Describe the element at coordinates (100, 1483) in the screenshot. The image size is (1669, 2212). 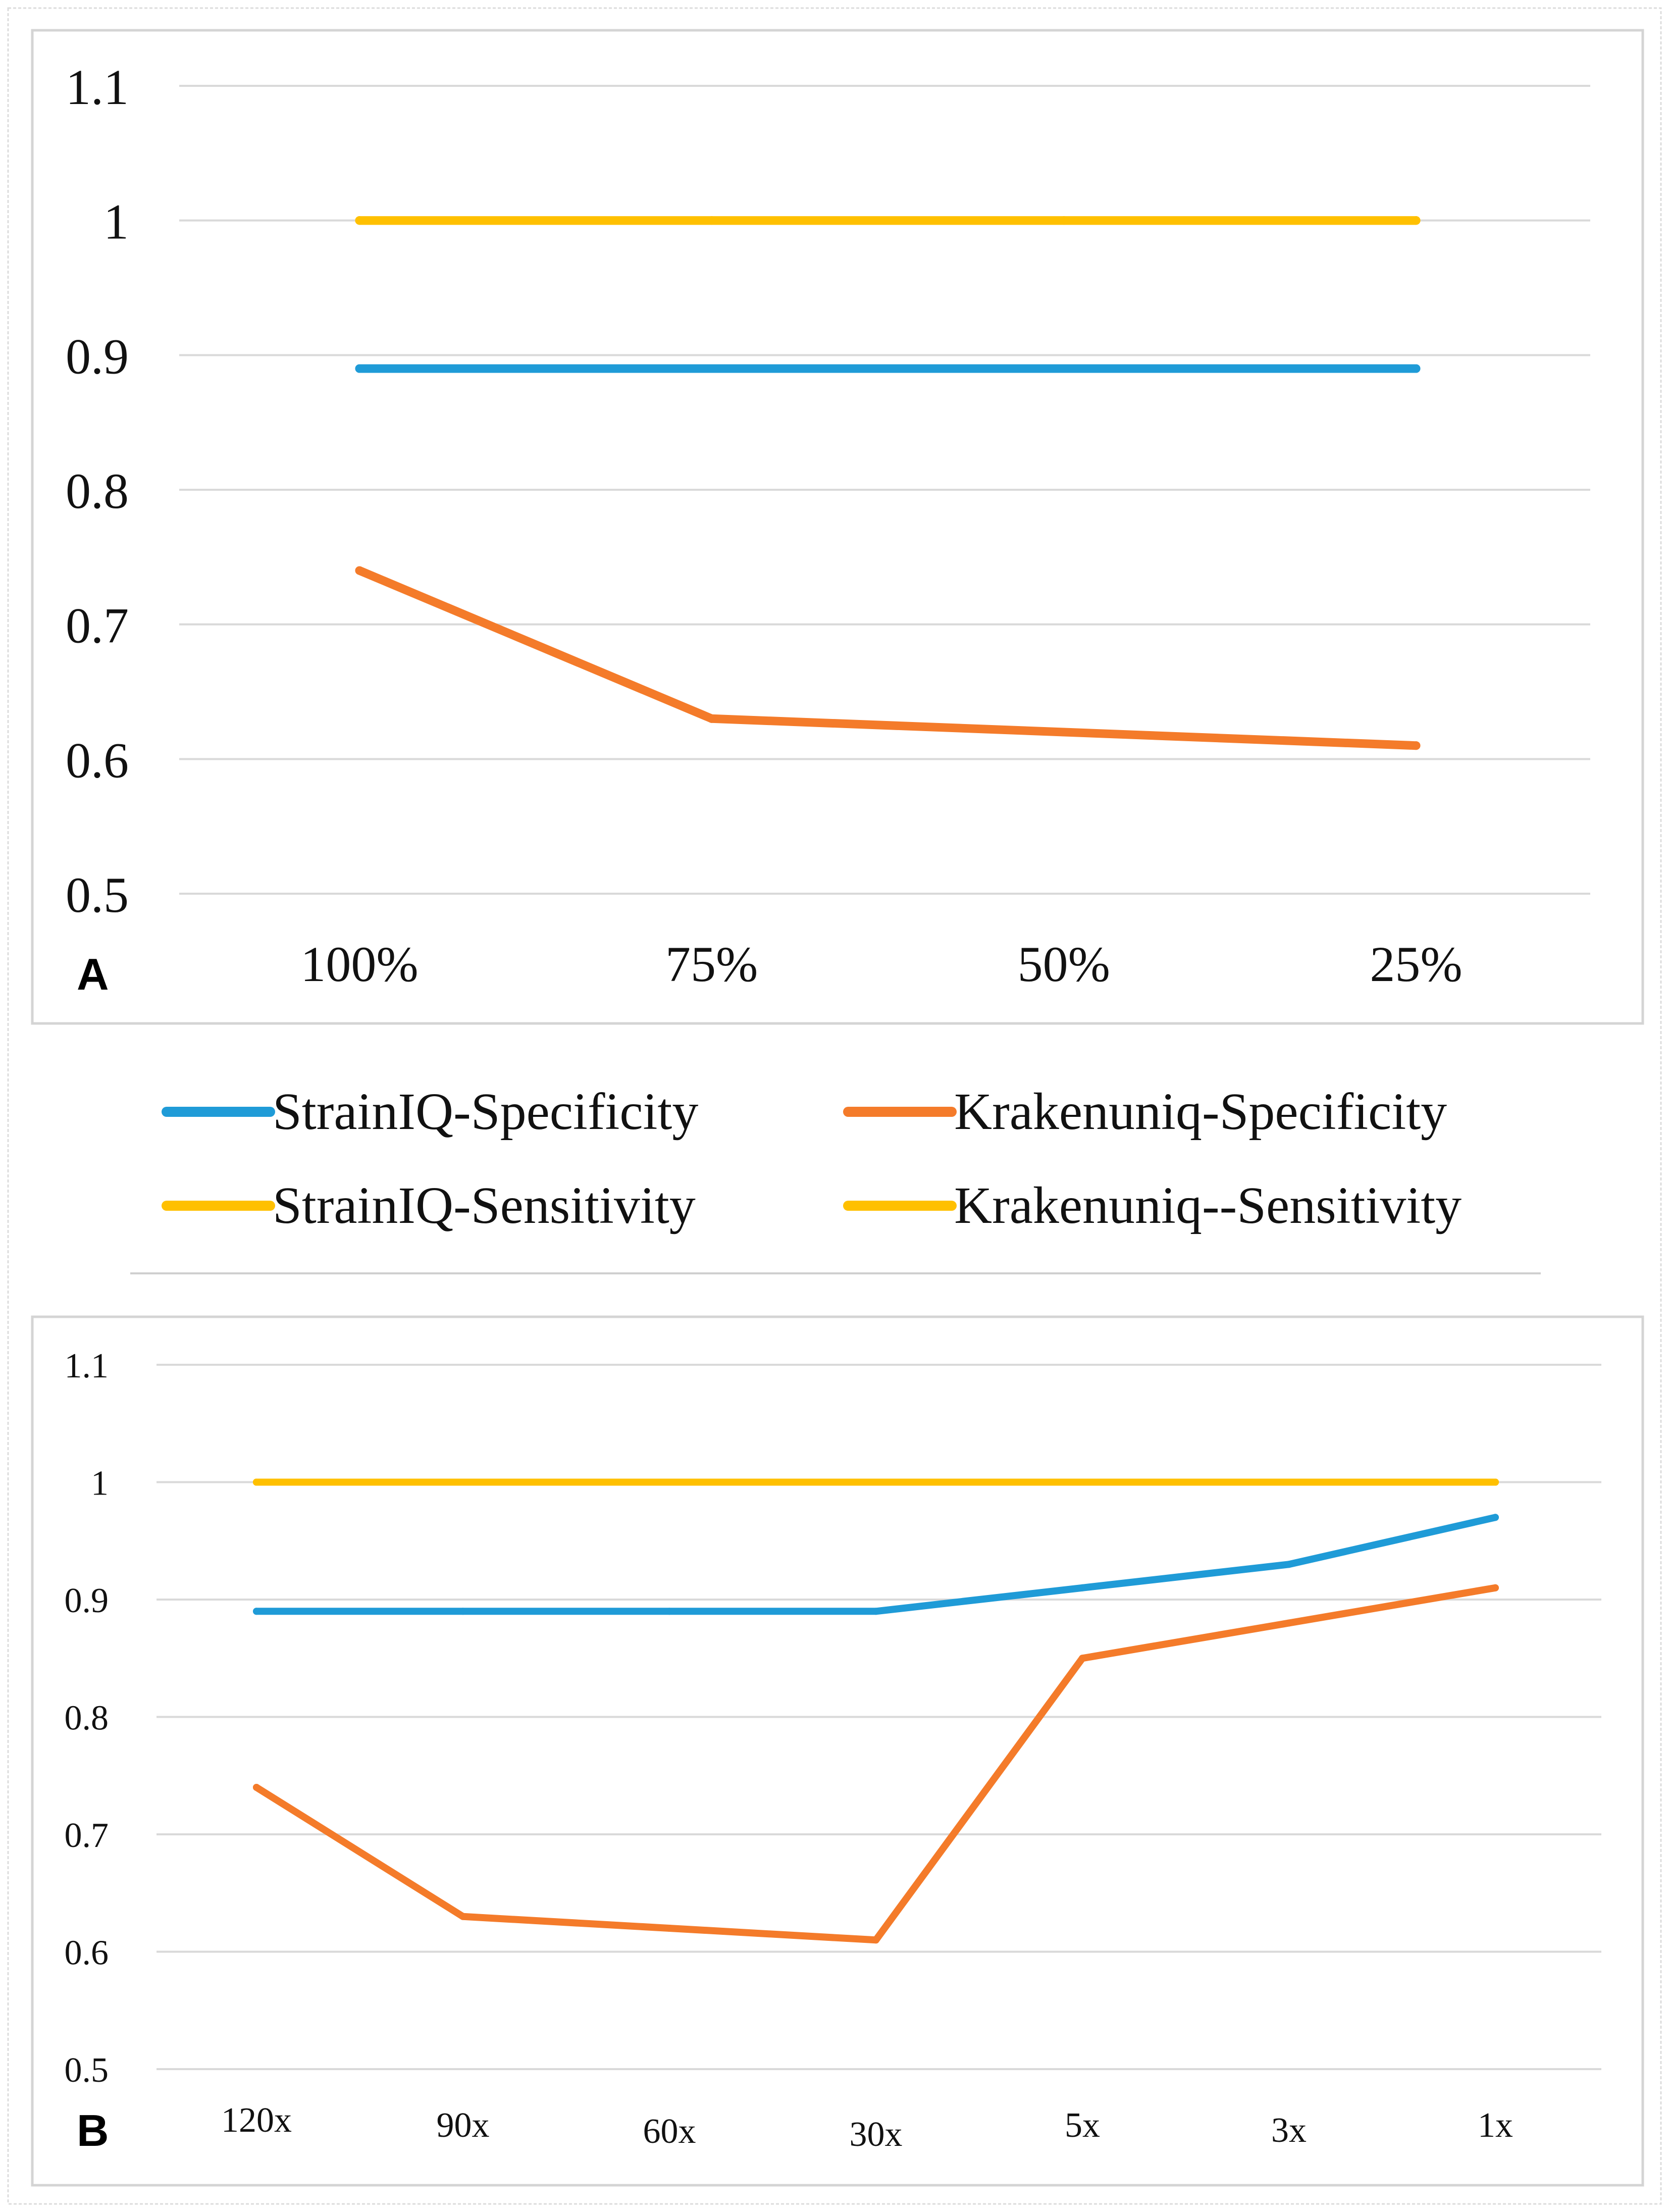
I see `panel-b-y-tick-1: 1` at that location.